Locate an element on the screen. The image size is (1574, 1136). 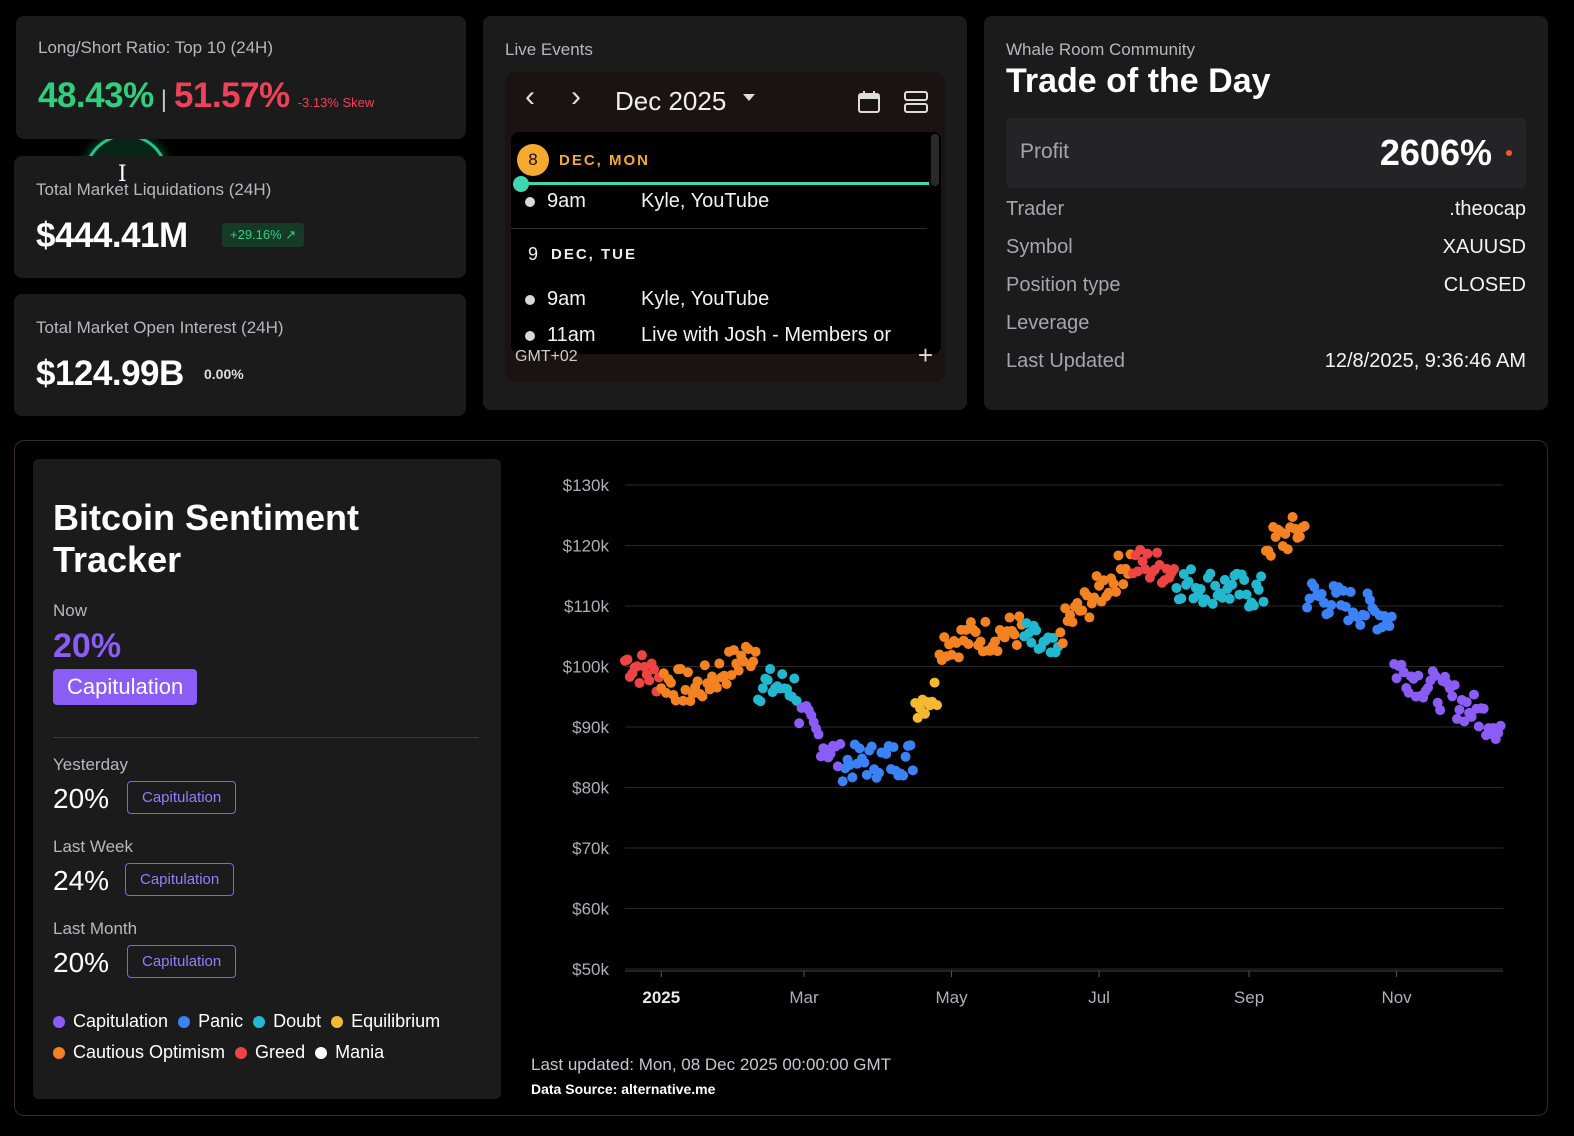
next-month-button: › is located at coordinates (576, 96).